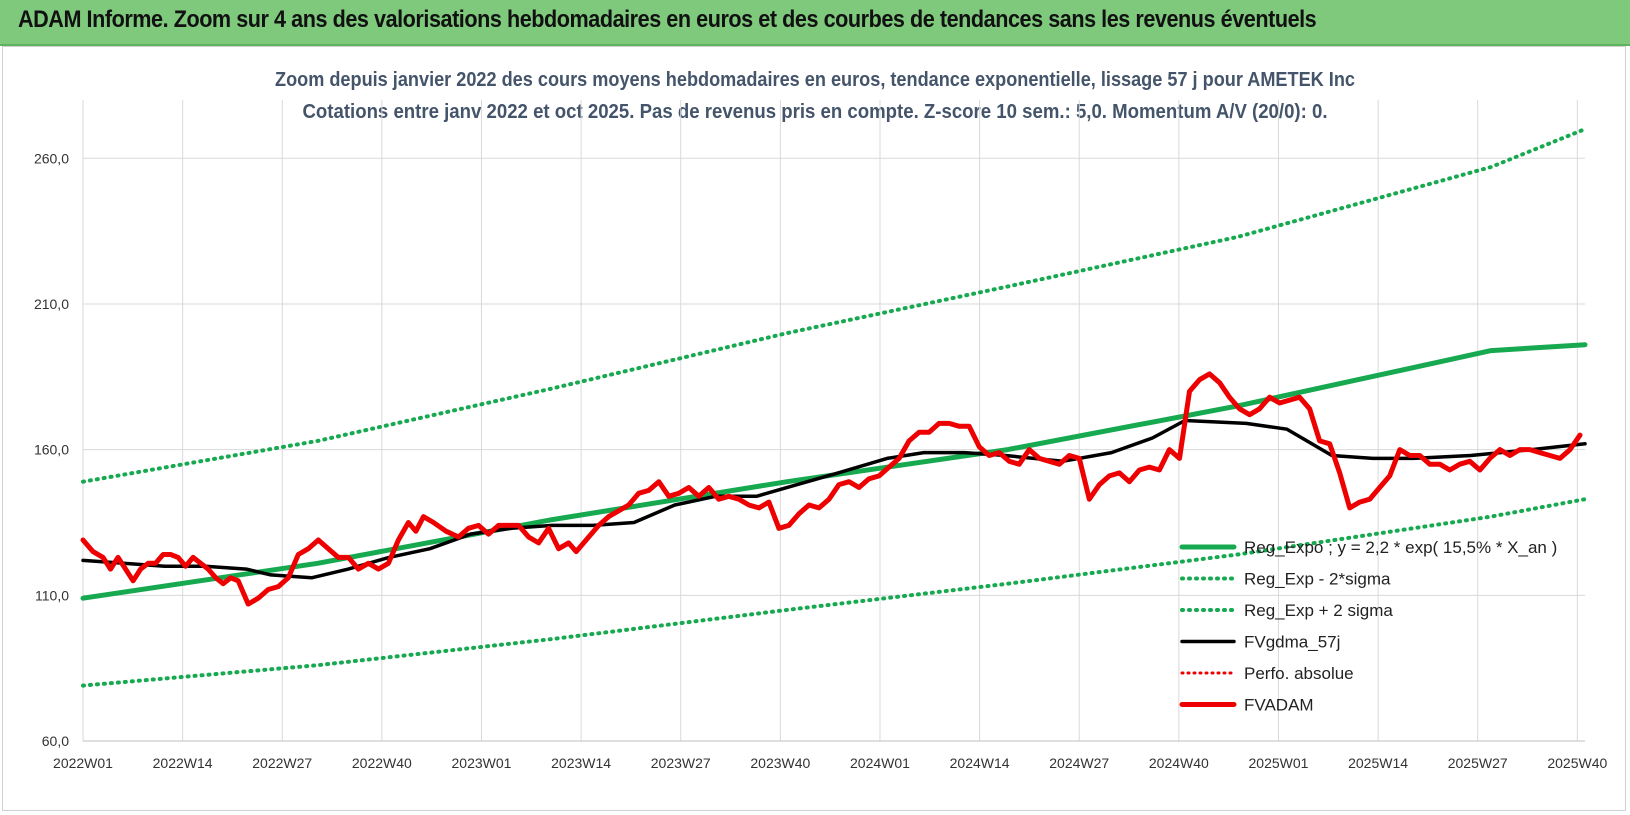 This screenshot has width=1630, height=815. Describe the element at coordinates (1179, 763) in the screenshot. I see `x-tick-label: 2024W40` at that location.